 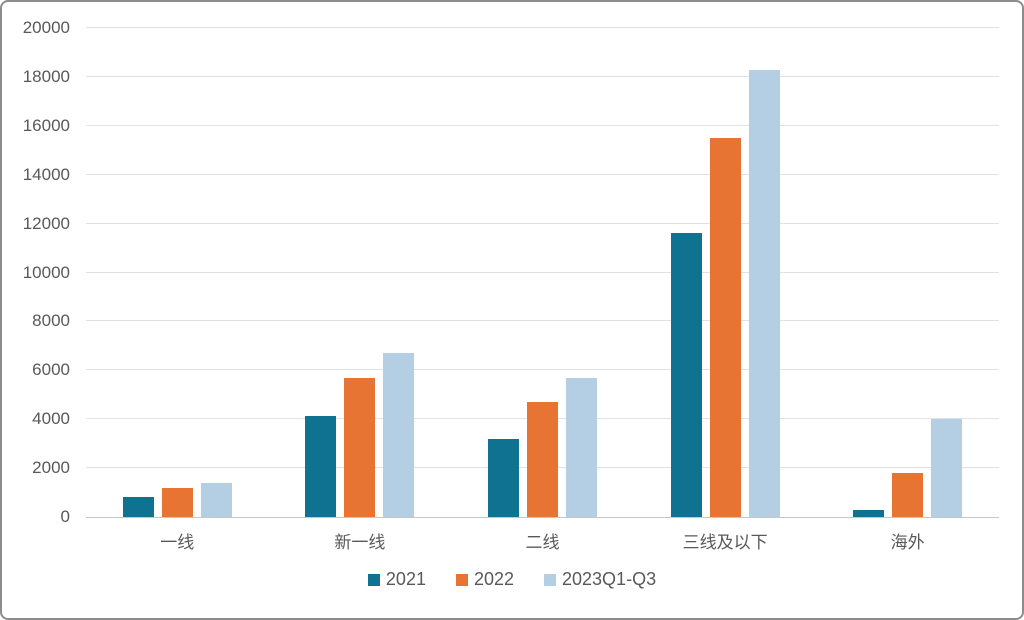 I want to click on legend-item-2023Q1-Q3: 2023Q1-Q3, so click(x=600, y=579).